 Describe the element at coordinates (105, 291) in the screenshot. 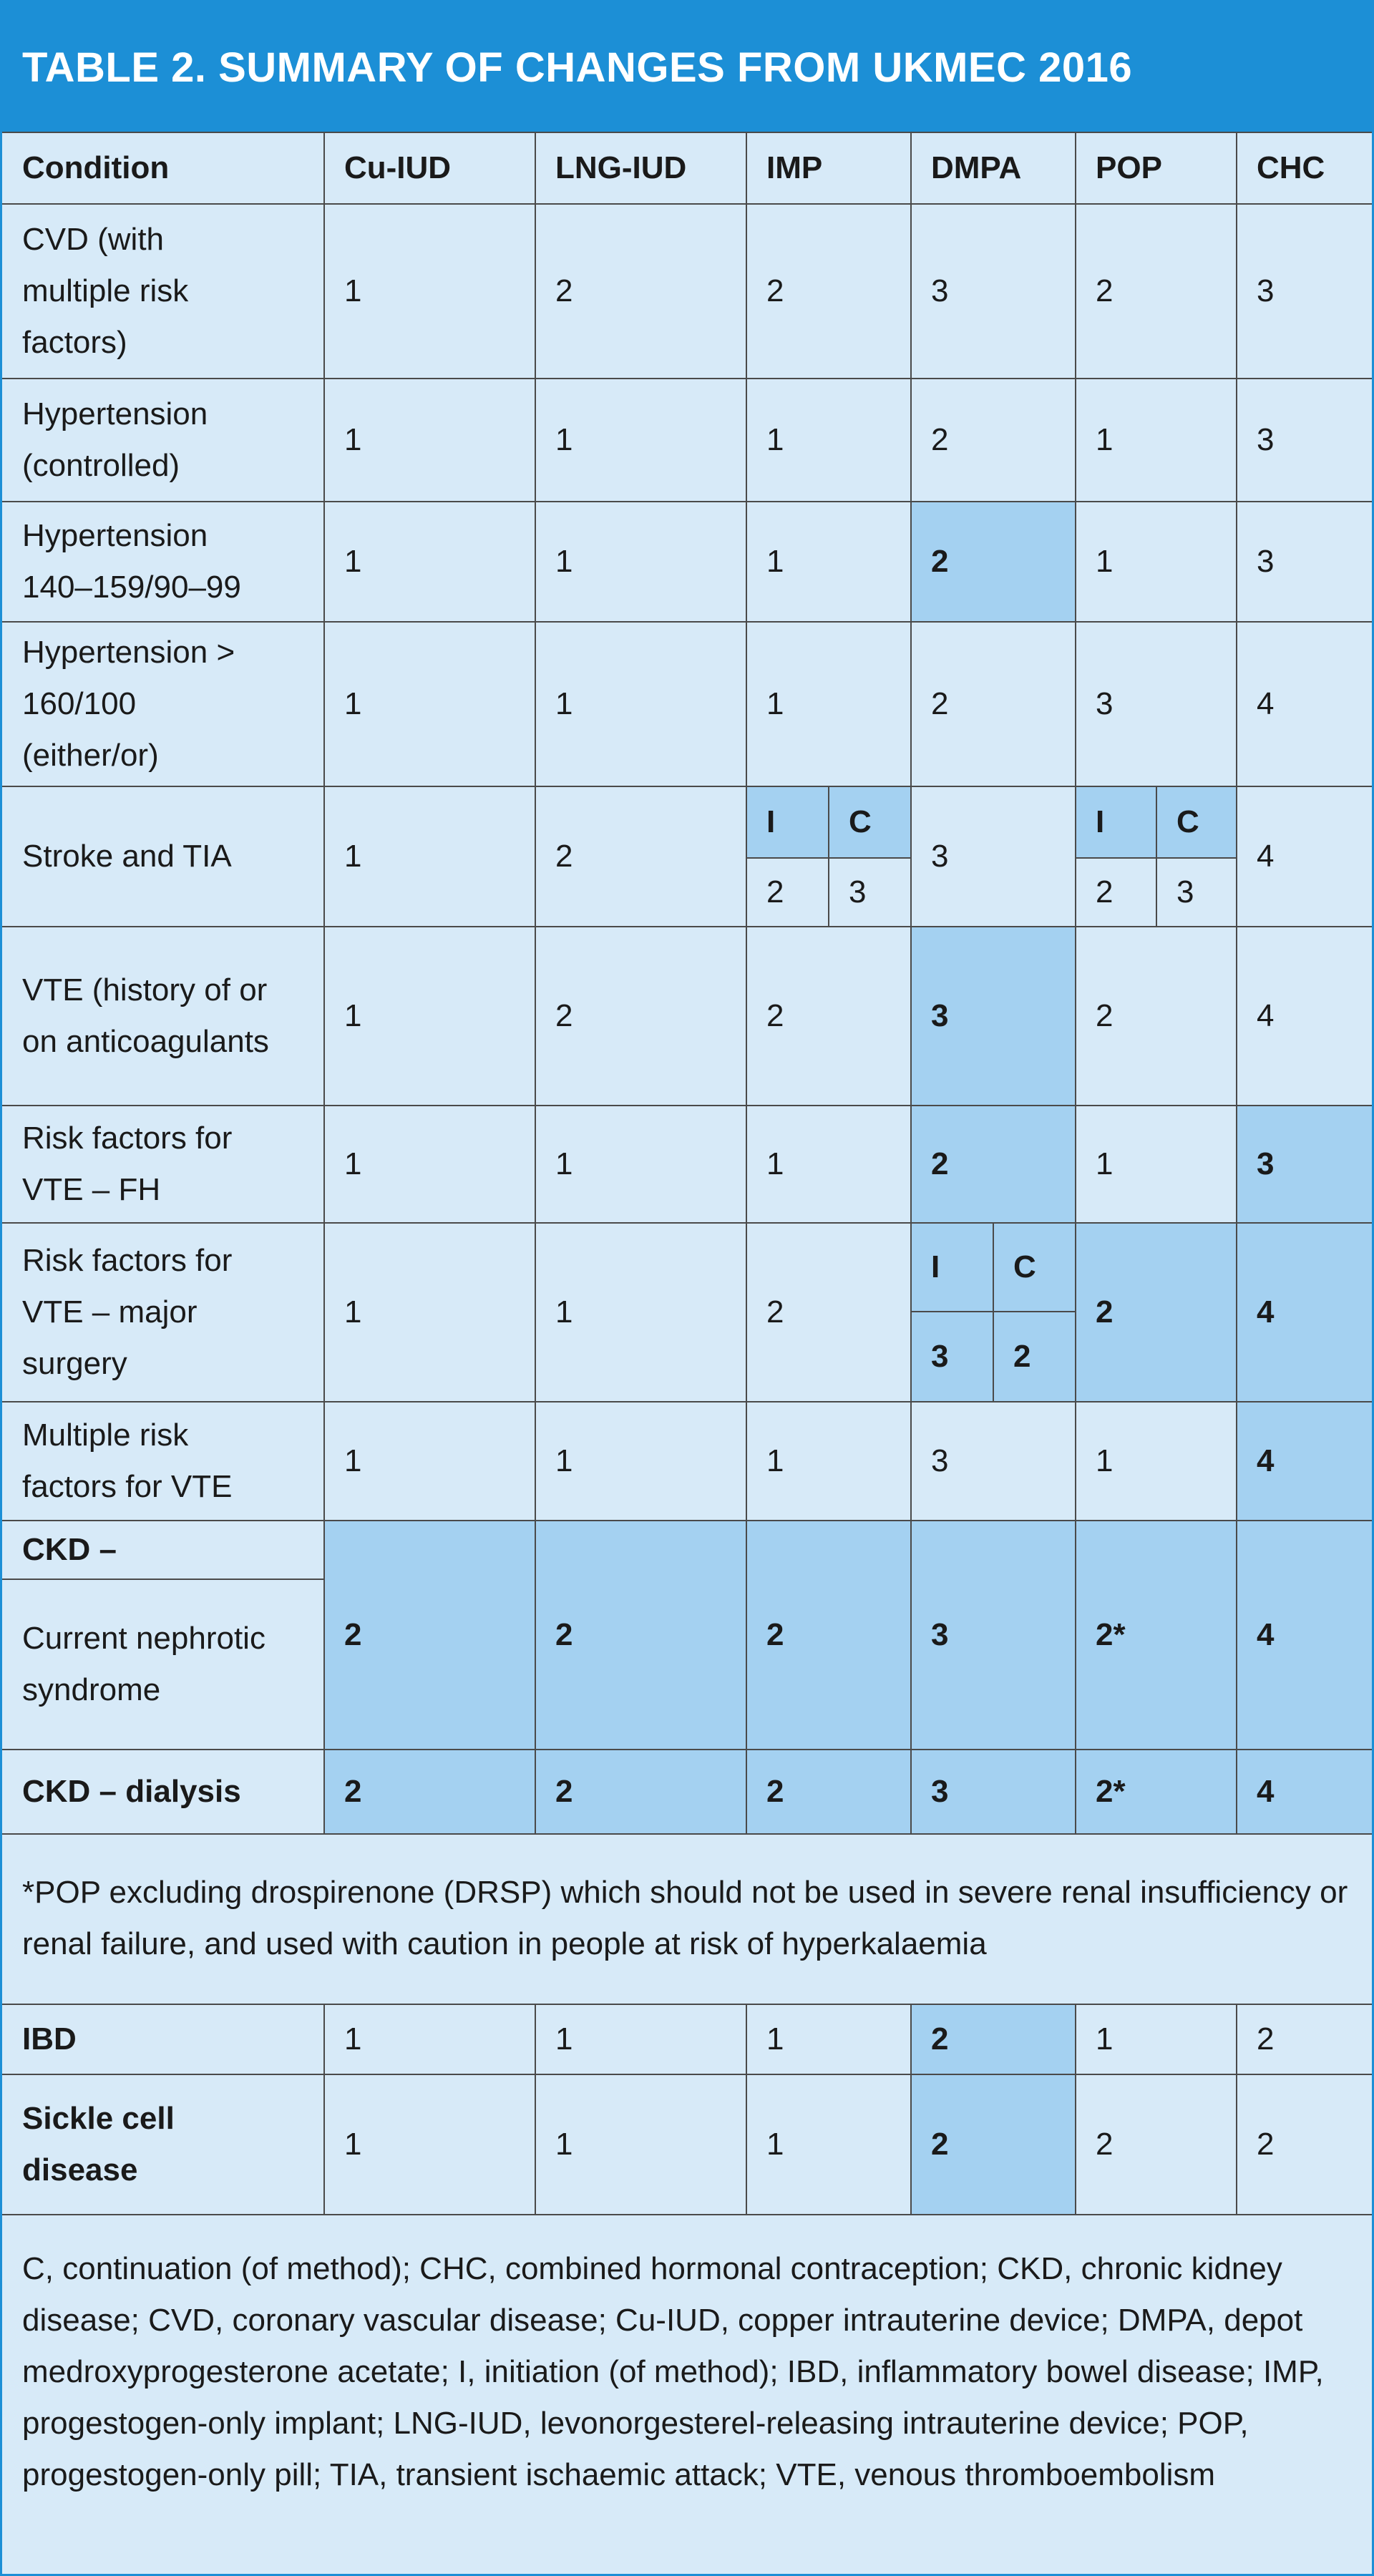

I see `condition-cell: CVD (with multiple risk factors)` at that location.